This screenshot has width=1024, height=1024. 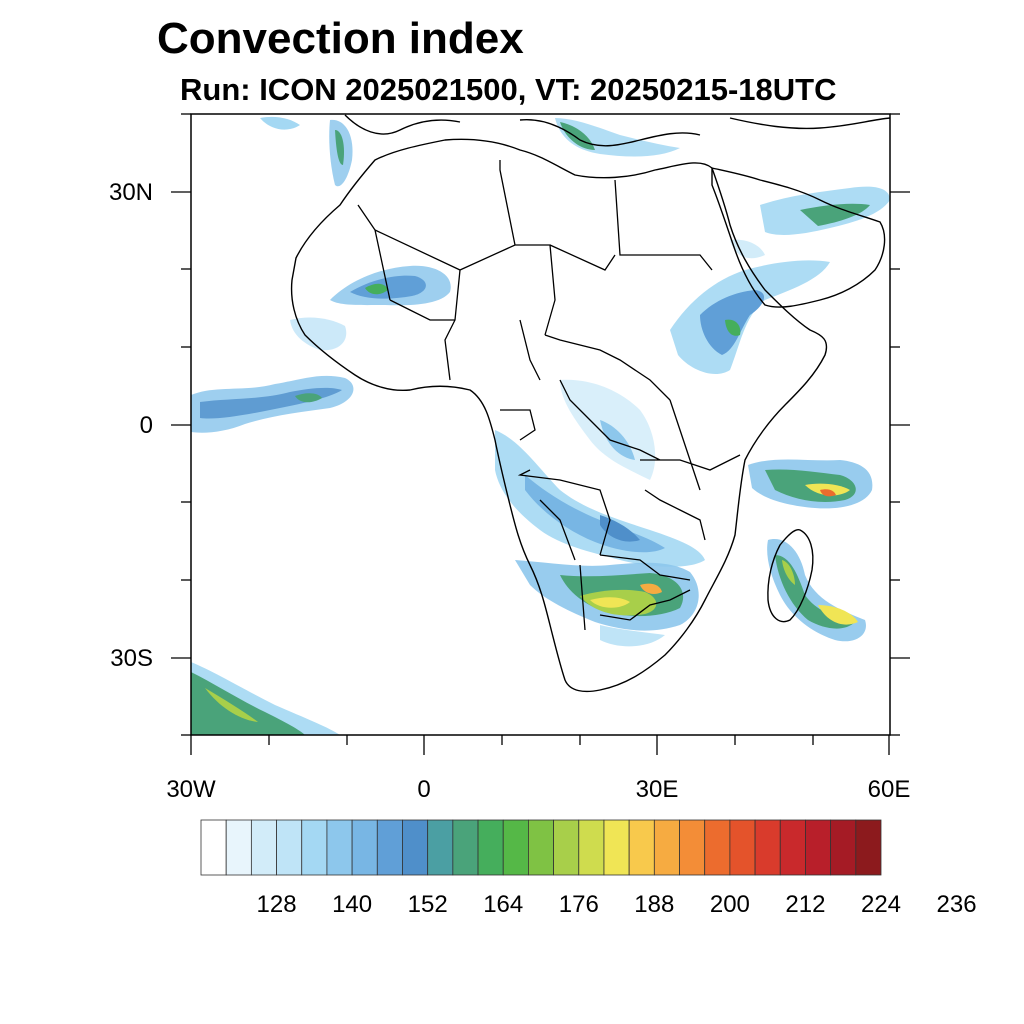 I want to click on field-botswana-zimbabwe, so click(x=607, y=603).